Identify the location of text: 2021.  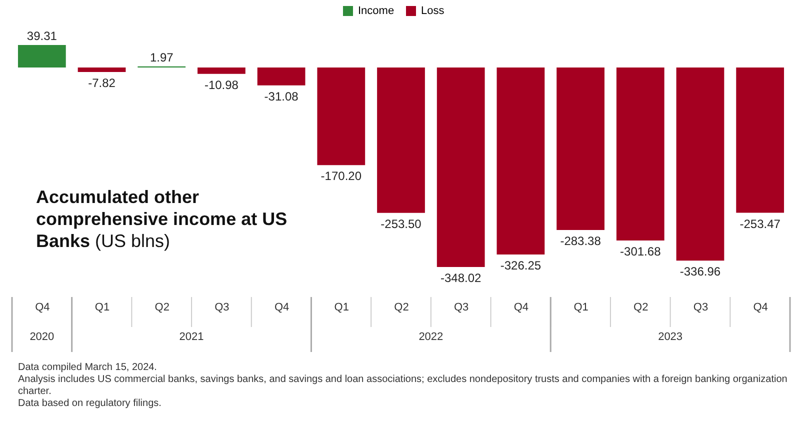
(191, 337).